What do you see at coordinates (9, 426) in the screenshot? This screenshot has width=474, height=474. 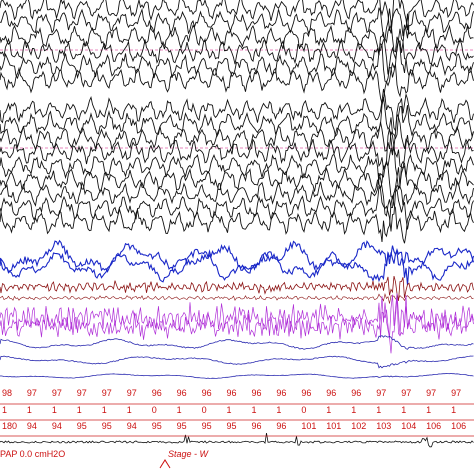 I see `hr-row-value: 180` at bounding box center [9, 426].